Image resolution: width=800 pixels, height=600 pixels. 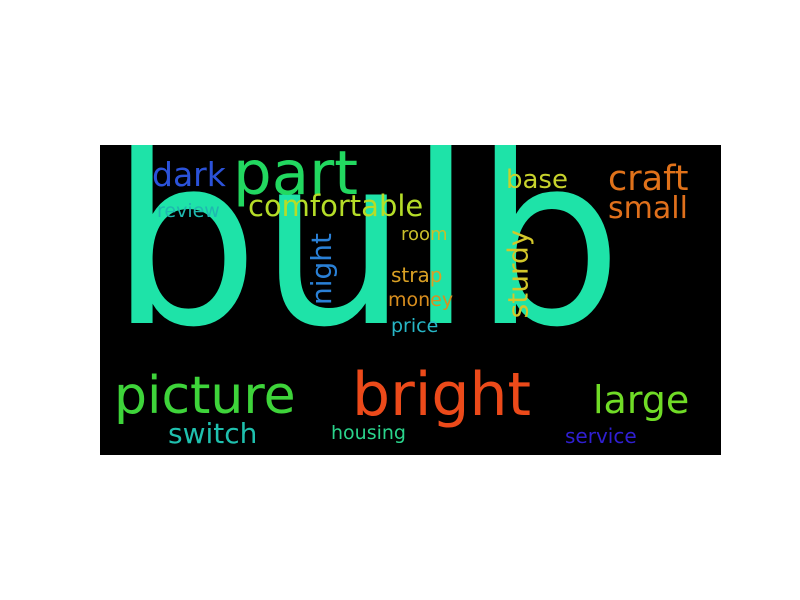 What do you see at coordinates (189, 174) in the screenshot?
I see `word-dark: dark` at bounding box center [189, 174].